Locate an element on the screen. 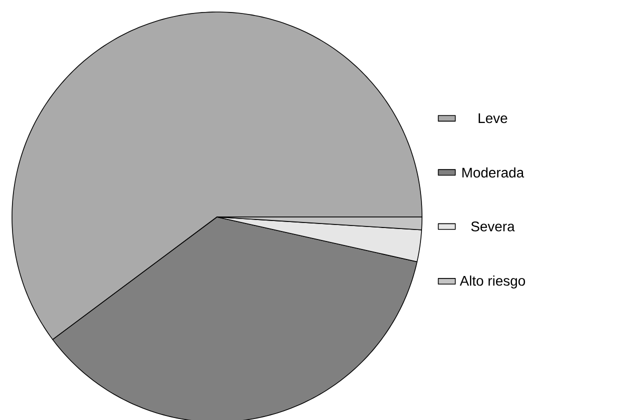 The width and height of the screenshot is (630, 420). legend-label: Moderada is located at coordinates (493, 172).